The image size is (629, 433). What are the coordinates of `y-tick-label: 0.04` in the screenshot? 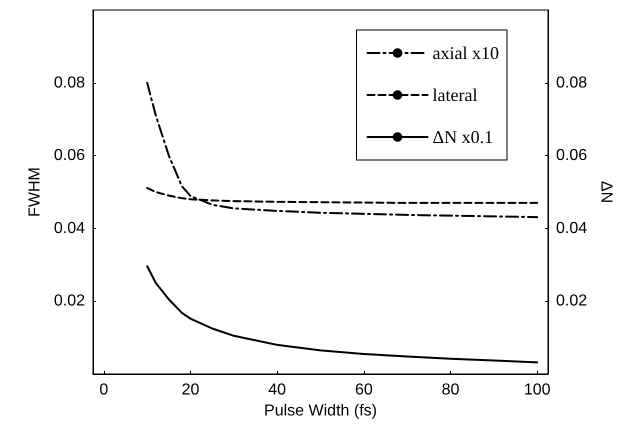 It's located at (70, 228).